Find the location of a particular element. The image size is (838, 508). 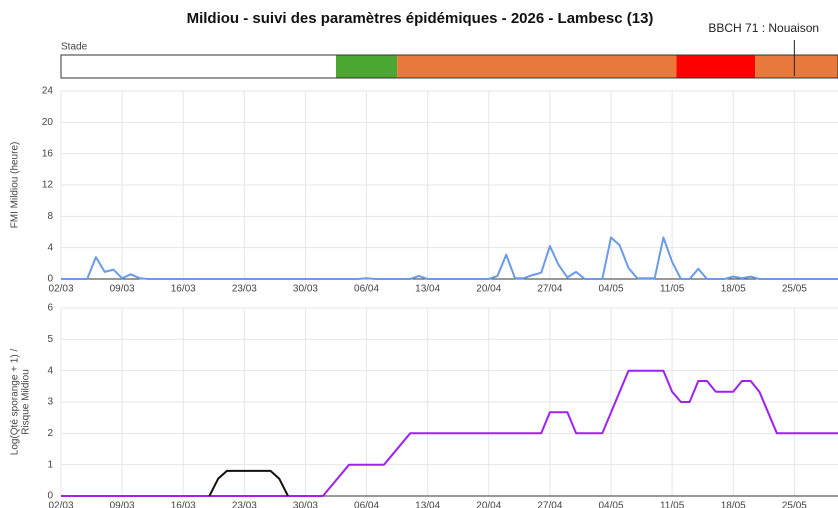

y-axis-label: Risque Mildiou is located at coordinates (26, 402).